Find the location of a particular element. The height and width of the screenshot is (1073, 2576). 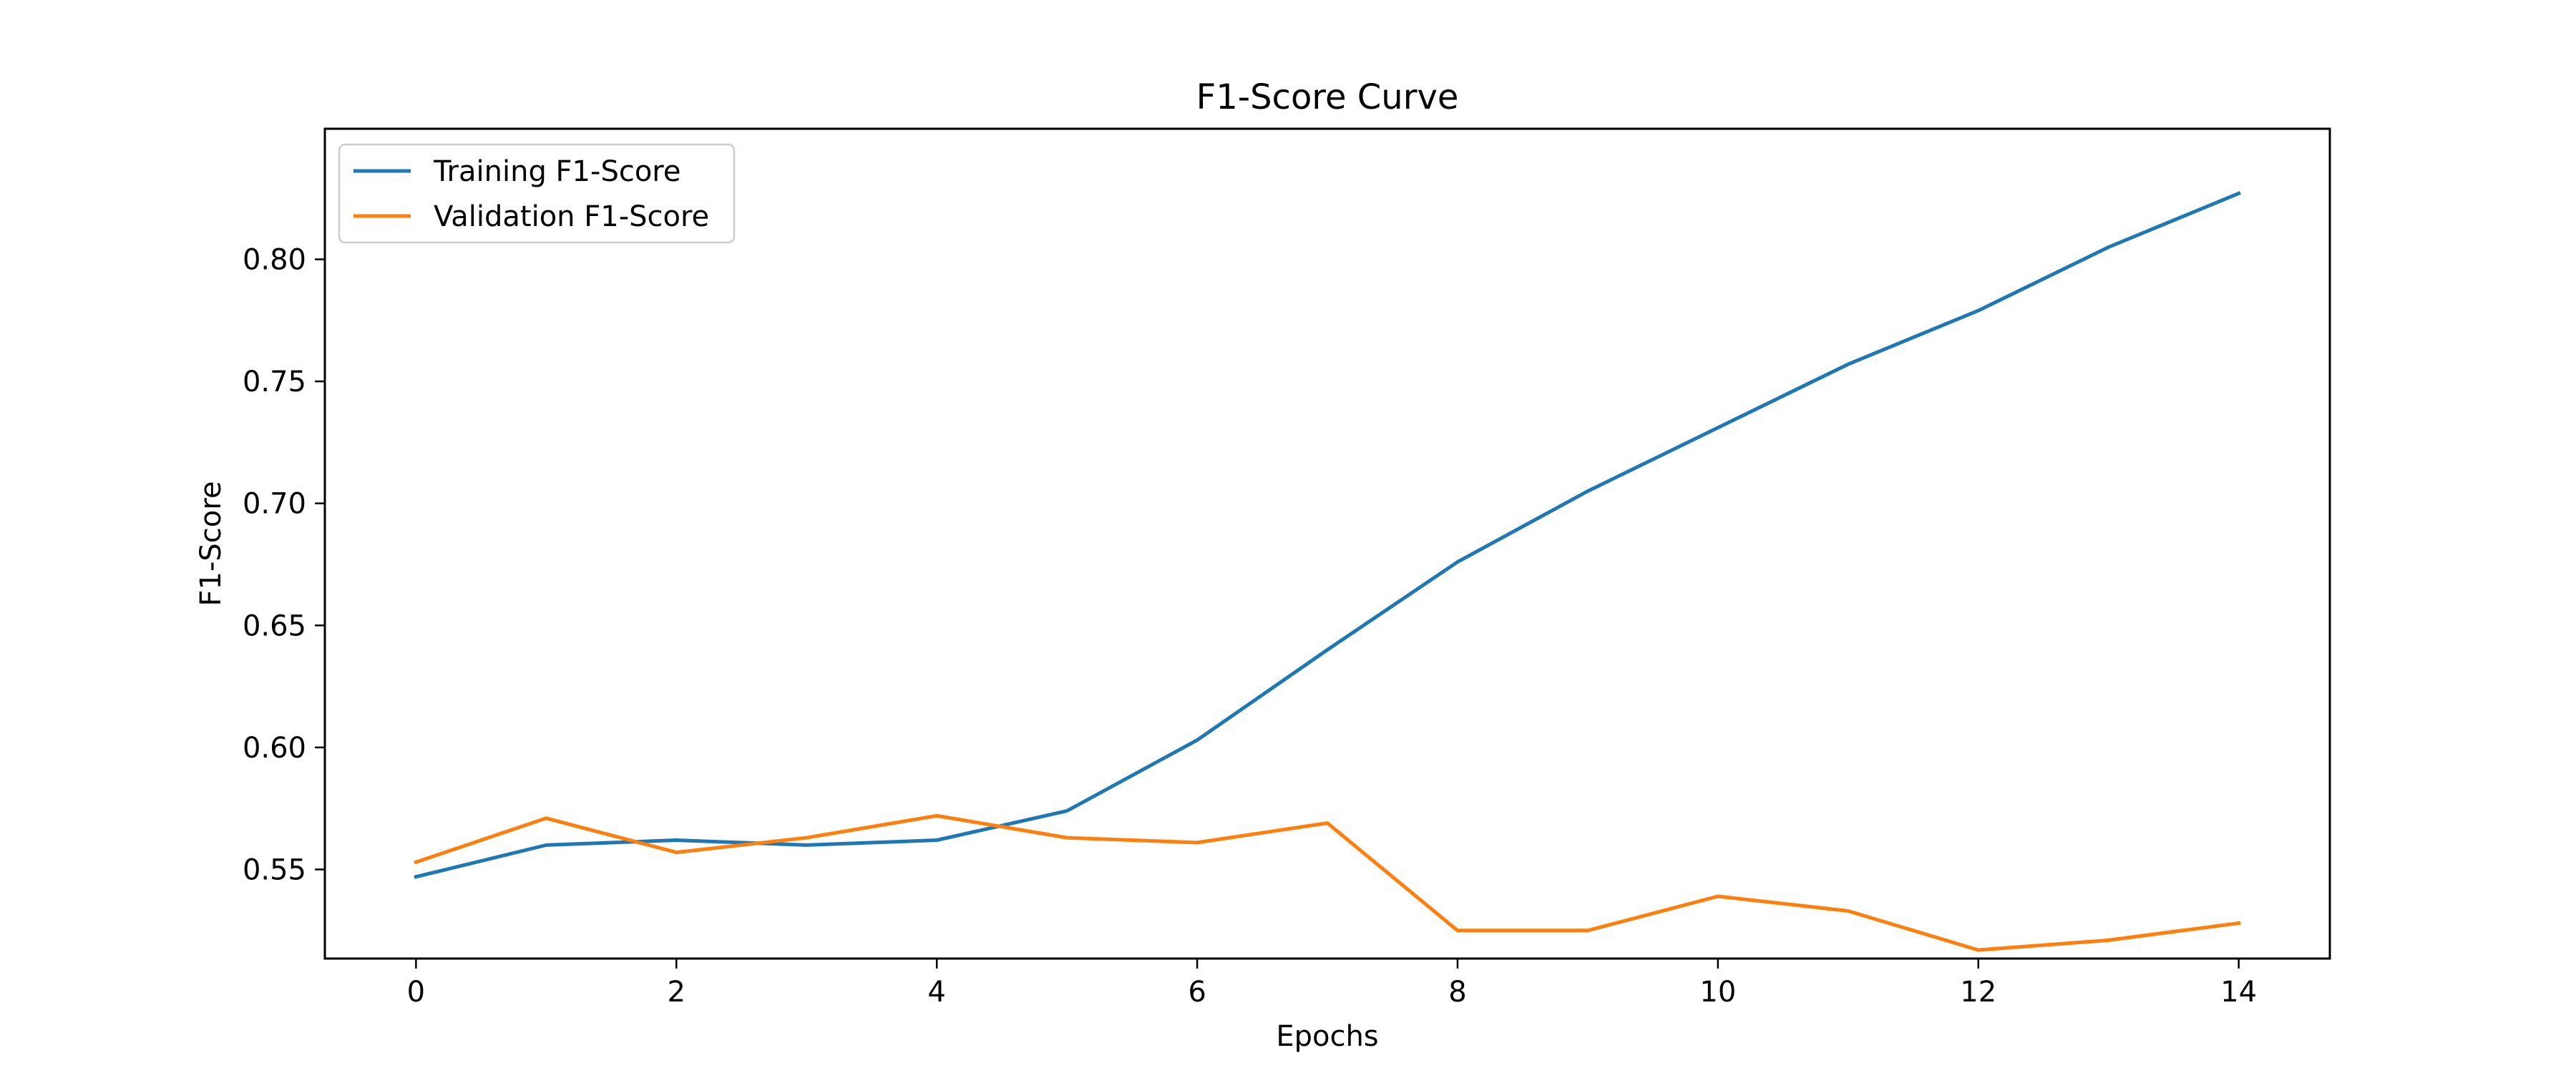

x-axis-label: Epochs is located at coordinates (1327, 1036).